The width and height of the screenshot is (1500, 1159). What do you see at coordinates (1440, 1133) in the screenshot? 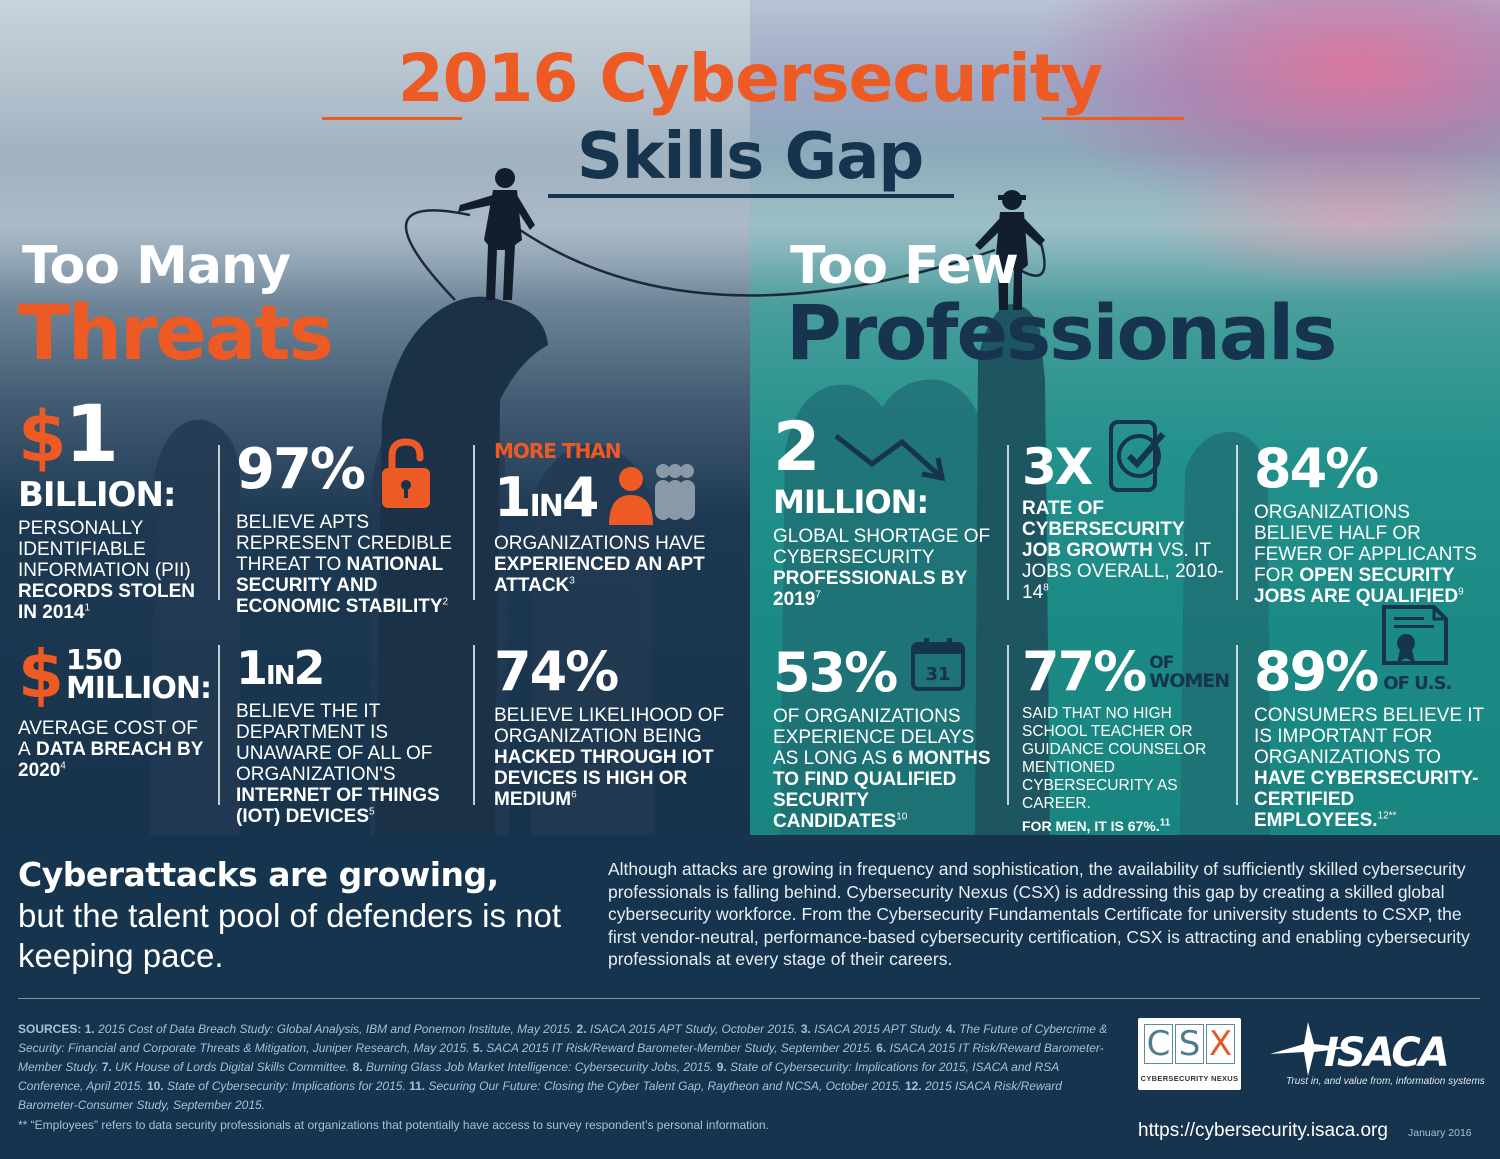
I see `publish-date: January 2016` at bounding box center [1440, 1133].